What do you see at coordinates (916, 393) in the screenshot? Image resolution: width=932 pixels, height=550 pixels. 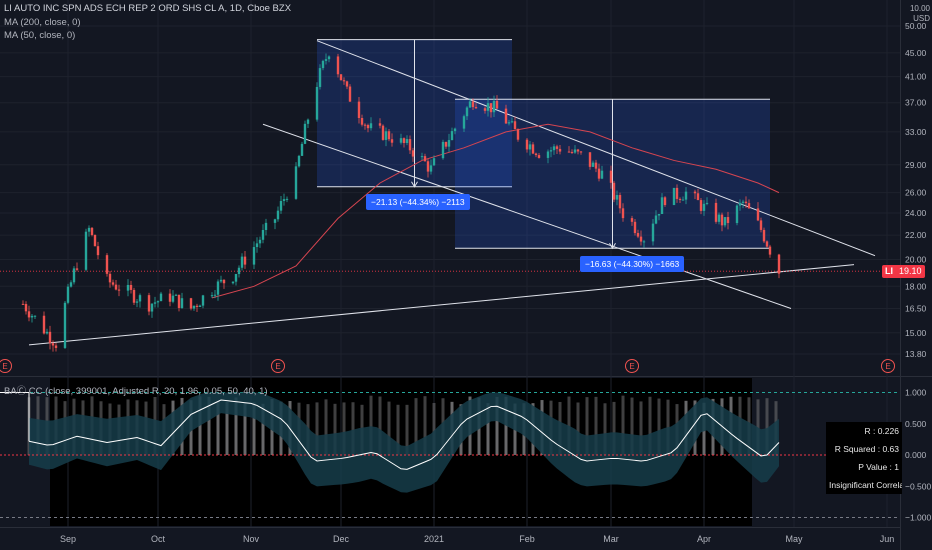 I see `indicator-axis-label: 1.000` at bounding box center [916, 393].